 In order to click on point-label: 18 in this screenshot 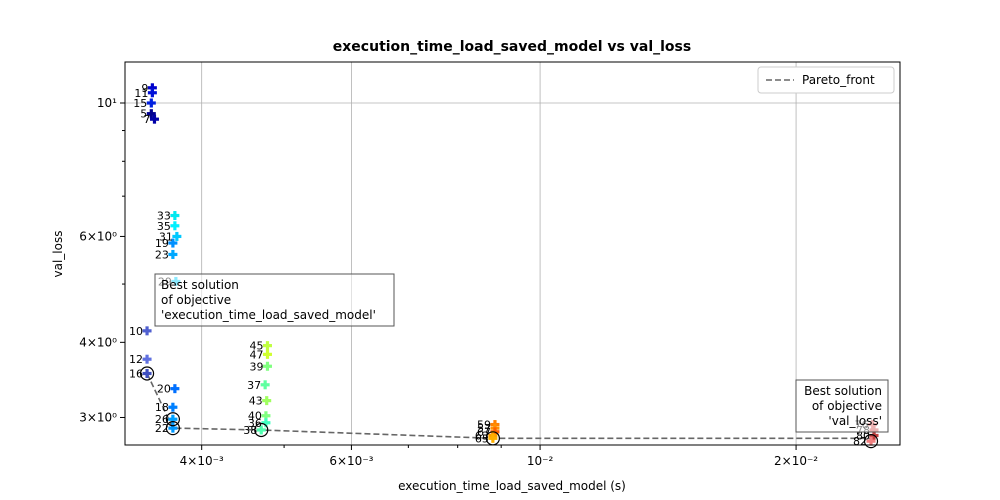, I will do `click(162, 407)`.